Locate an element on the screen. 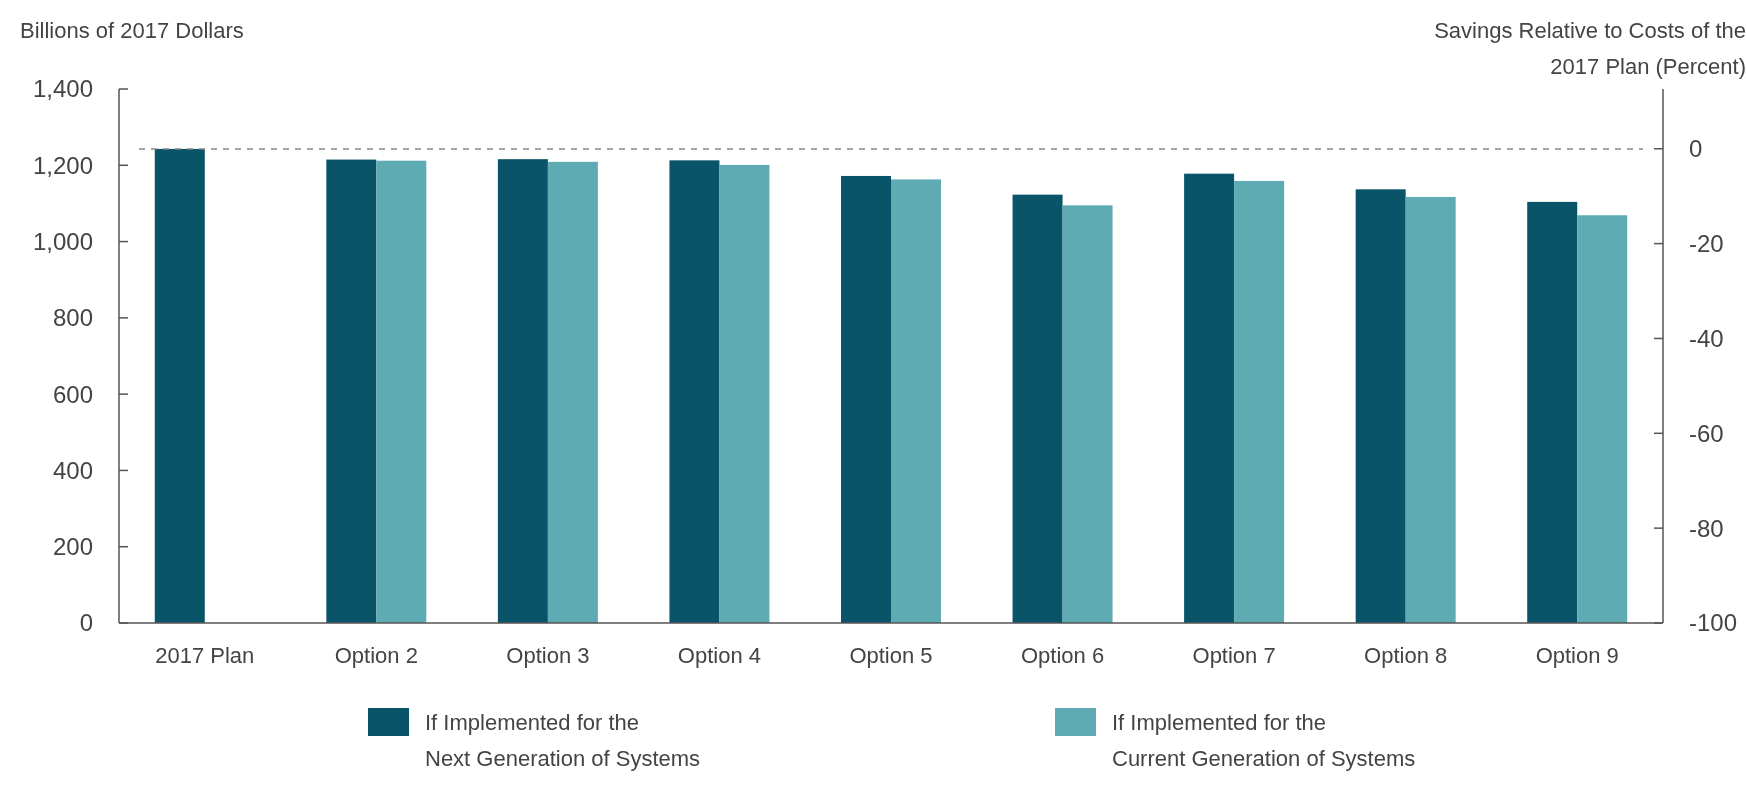 Image resolution: width=1746 pixels, height=789 pixels. legend-label: If Implemented for the Next Generation of Systems is located at coordinates (563, 740).